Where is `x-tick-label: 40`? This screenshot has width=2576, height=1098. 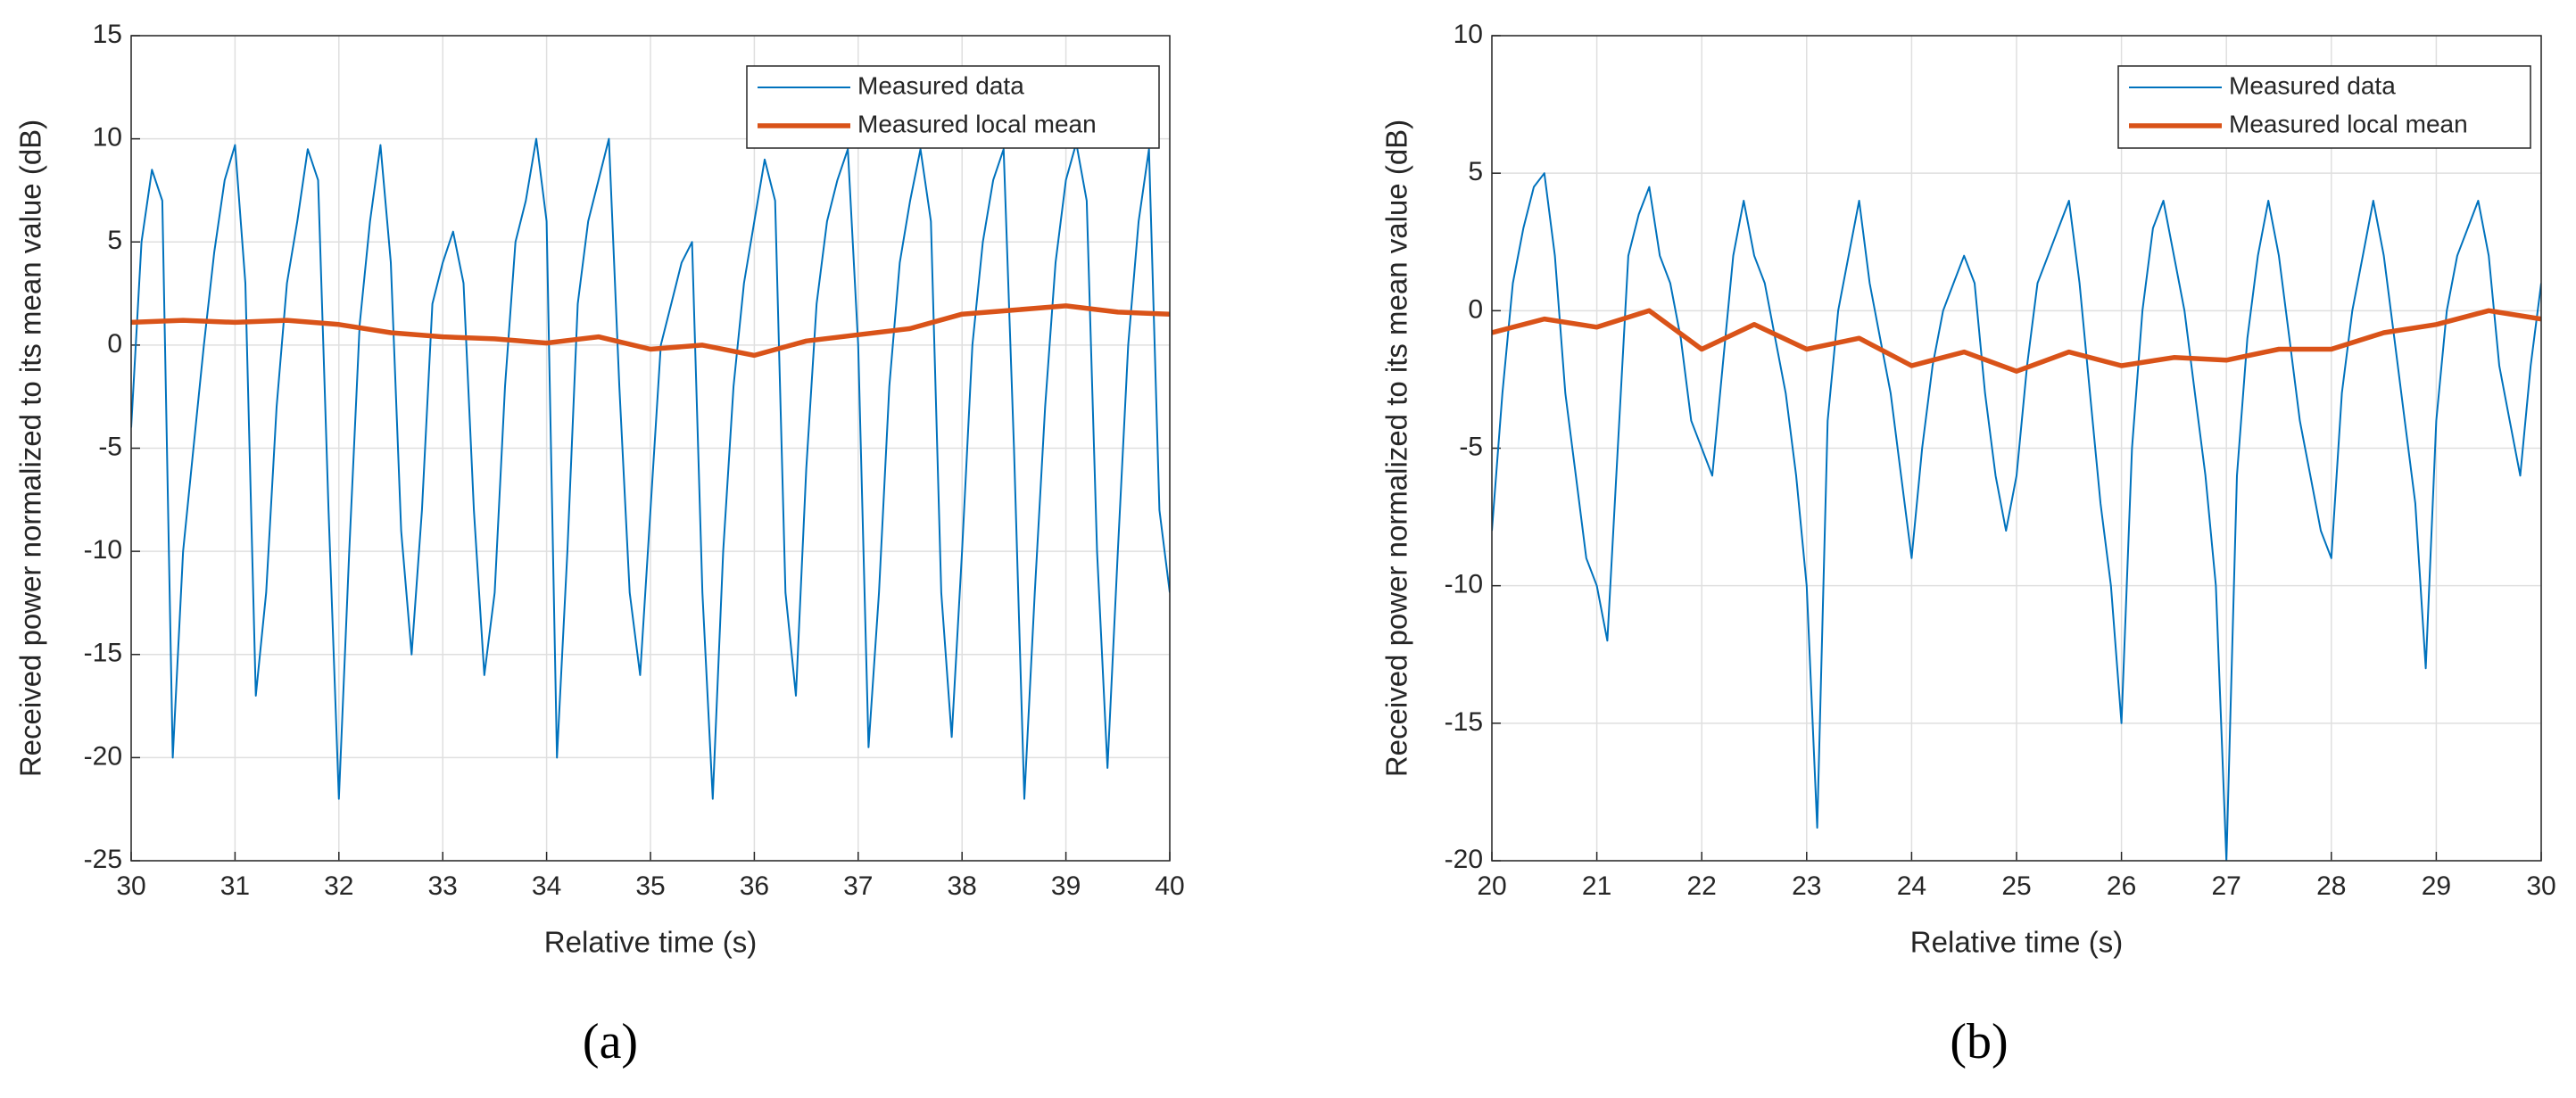
x-tick-label: 40 is located at coordinates (1169, 886).